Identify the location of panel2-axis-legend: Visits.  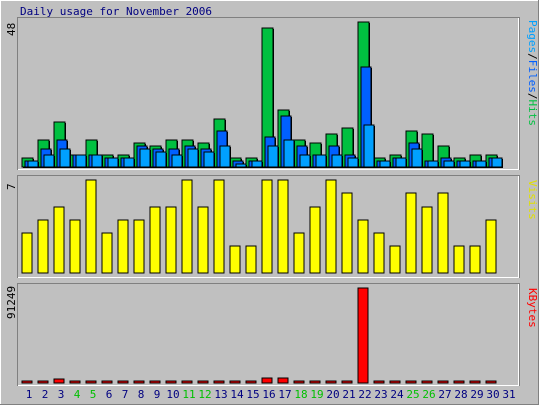
(532, 200).